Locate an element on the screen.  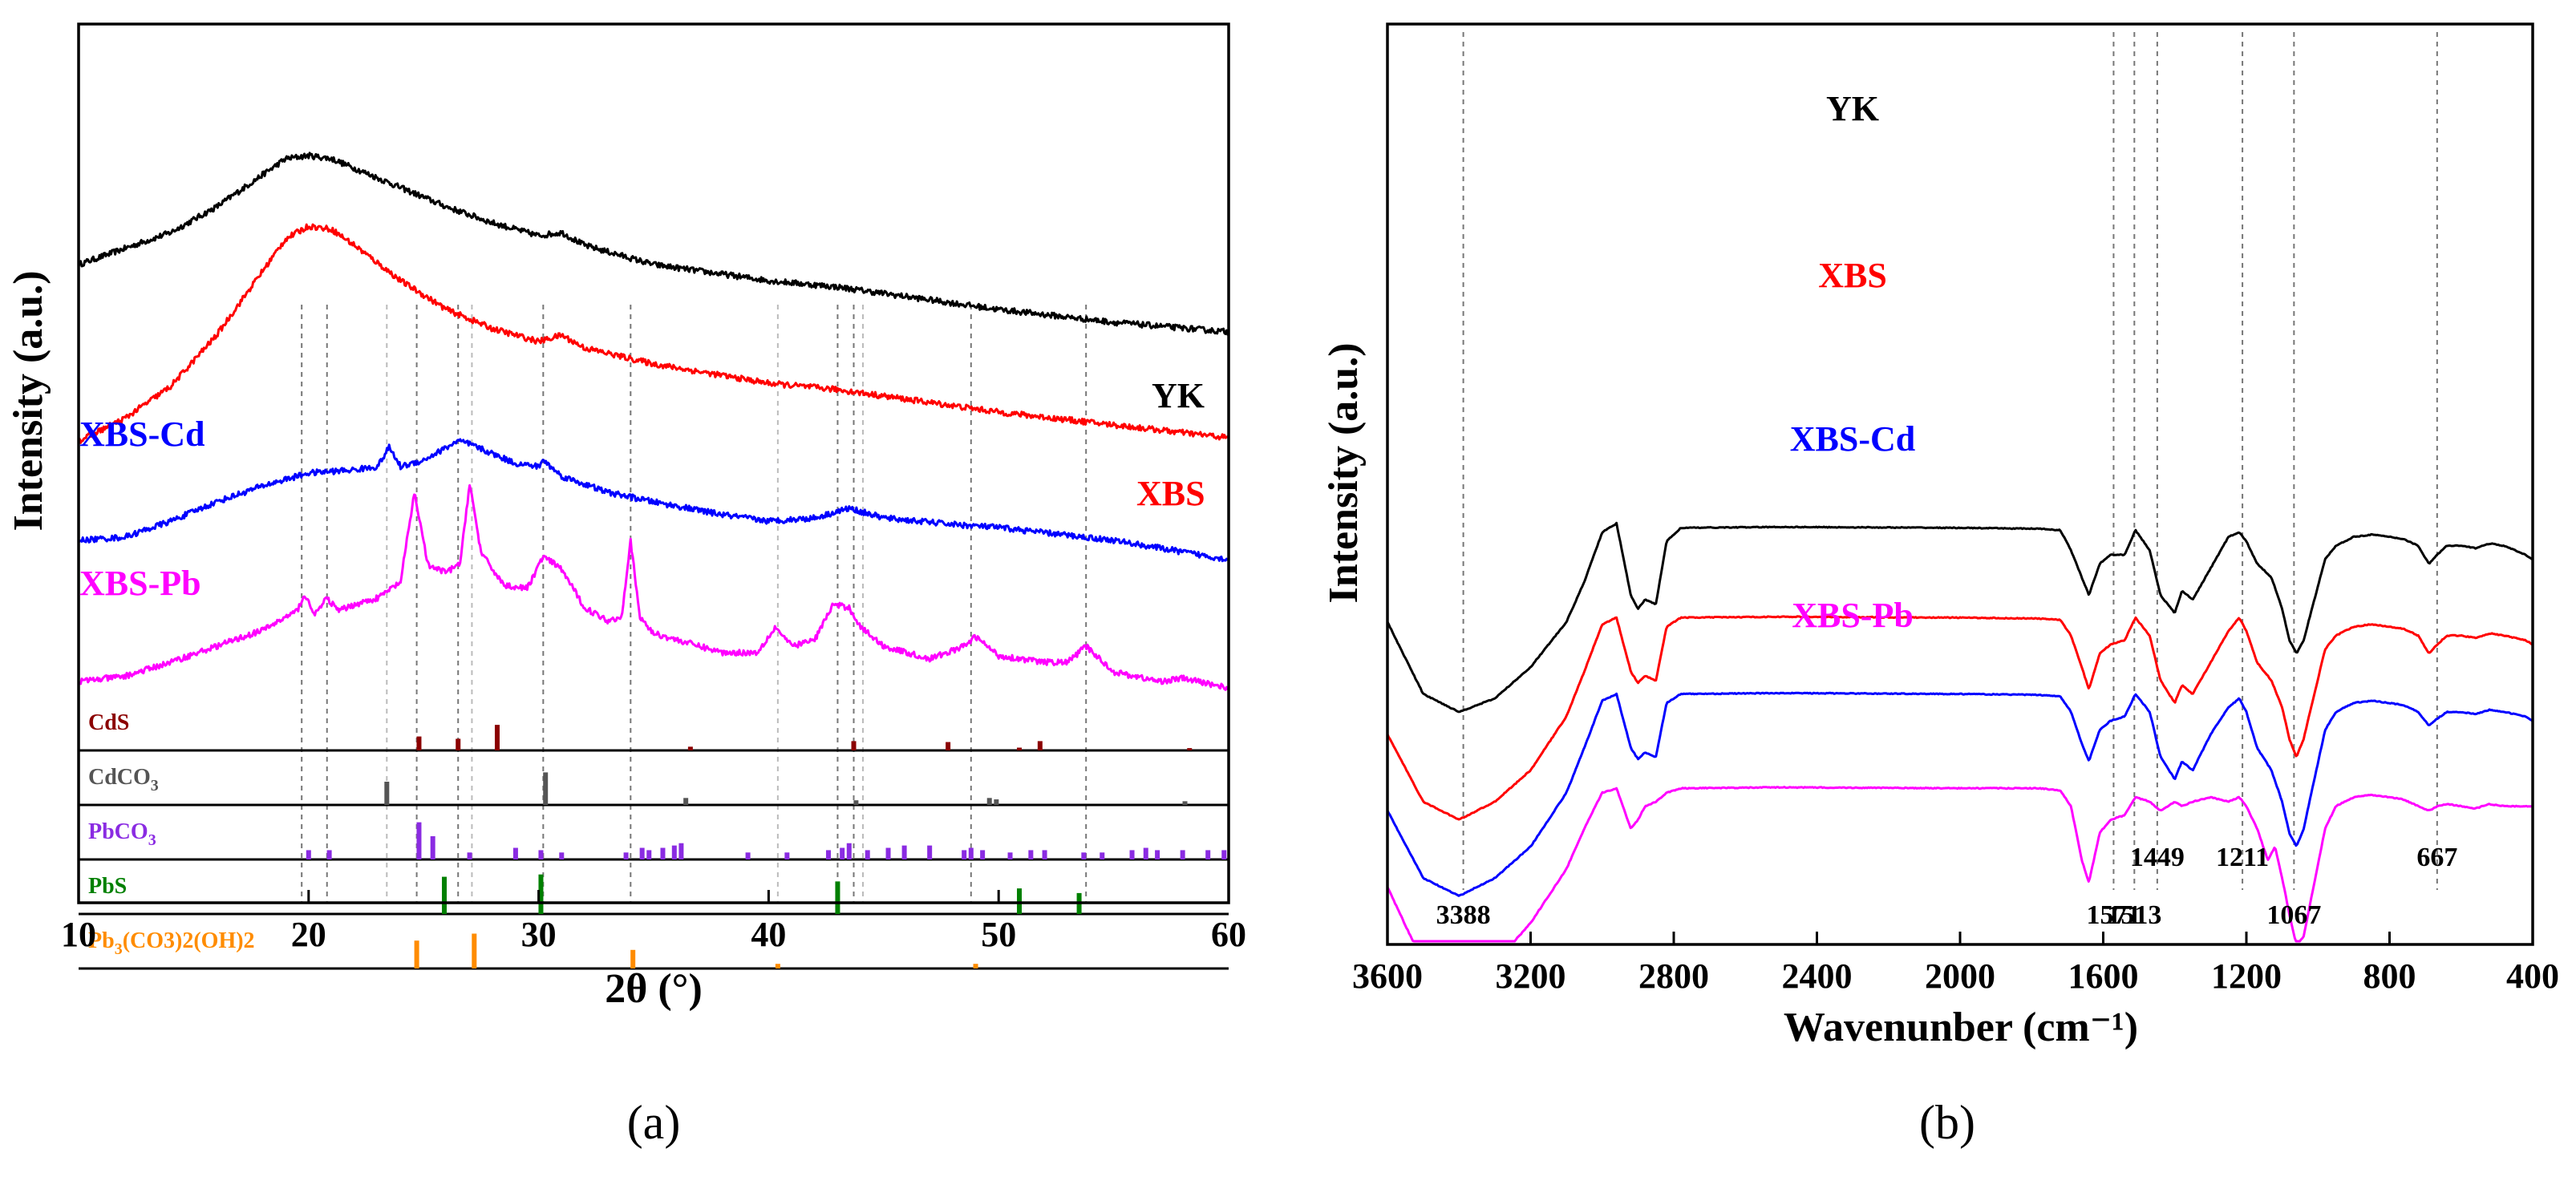
curve-a-yk is located at coordinates (653, 244).